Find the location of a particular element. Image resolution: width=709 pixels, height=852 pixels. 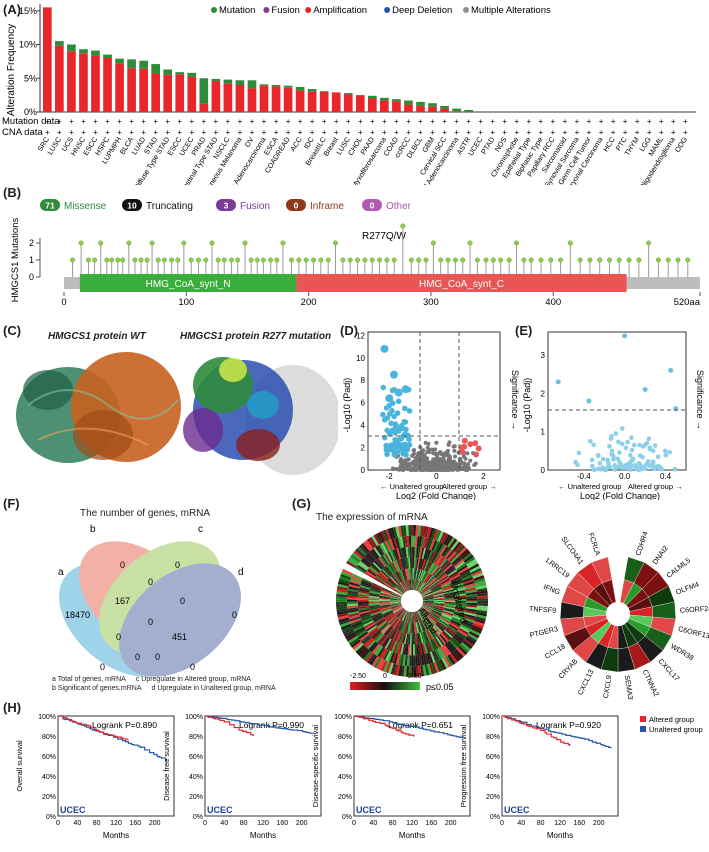

x-axis-label: Log2 (Fold Change) is located at coordinates (436, 495).